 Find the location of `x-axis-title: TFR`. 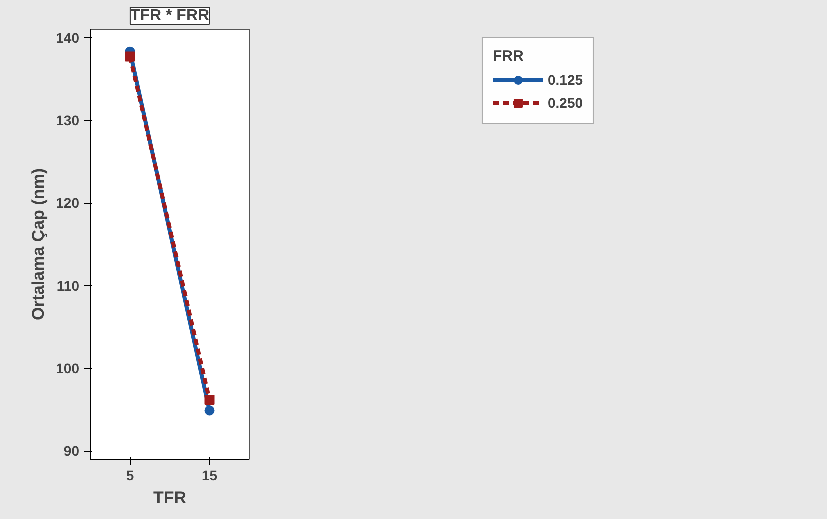

x-axis-title: TFR is located at coordinates (170, 498).